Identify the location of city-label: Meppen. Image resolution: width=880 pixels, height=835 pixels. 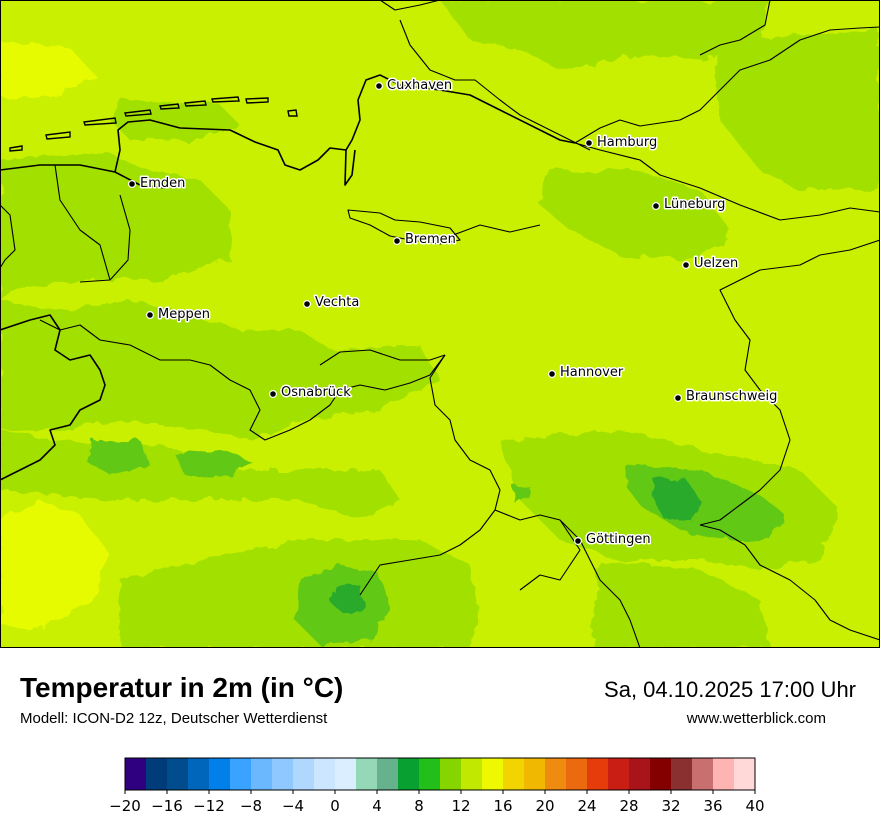
(184, 314).